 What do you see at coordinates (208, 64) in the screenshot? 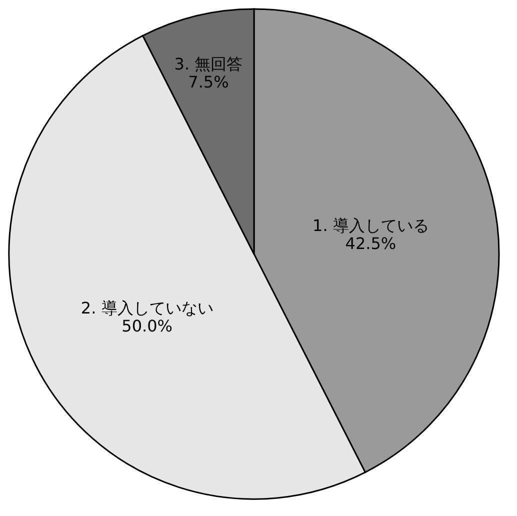
I see `slice-label: 3. 無回答` at bounding box center [208, 64].